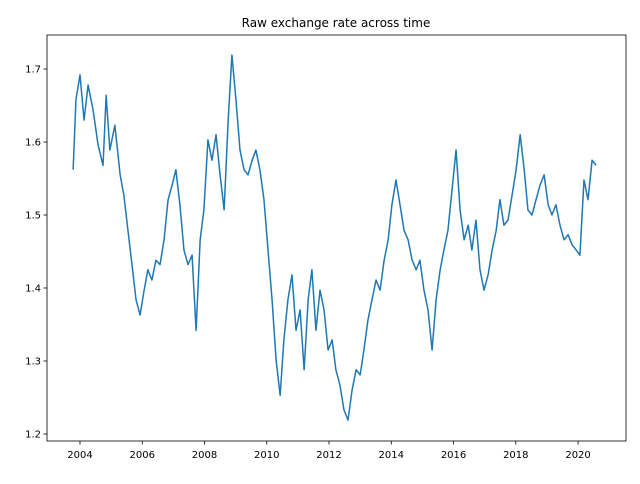 This screenshot has height=484, width=640. Describe the element at coordinates (328, 455) in the screenshot. I see `x-tick-label: 2012` at that location.